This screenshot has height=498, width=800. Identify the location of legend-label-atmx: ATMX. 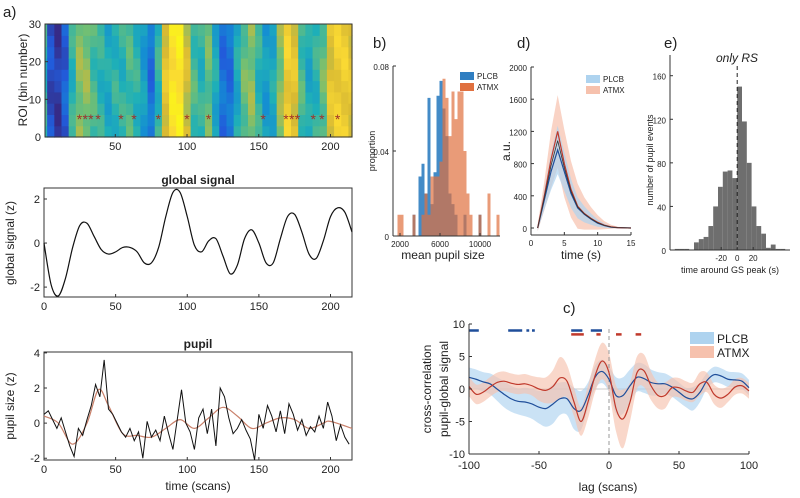
(488, 87).